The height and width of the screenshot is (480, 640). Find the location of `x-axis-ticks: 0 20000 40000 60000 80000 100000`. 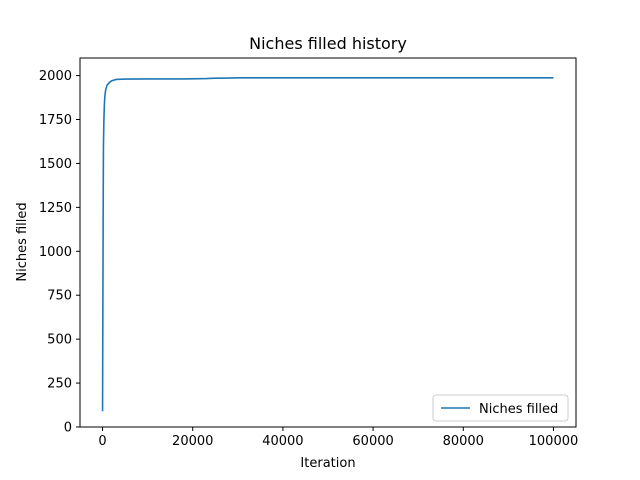

x-axis-ticks: 0 20000 40000 60000 80000 100000 is located at coordinates (338, 438).